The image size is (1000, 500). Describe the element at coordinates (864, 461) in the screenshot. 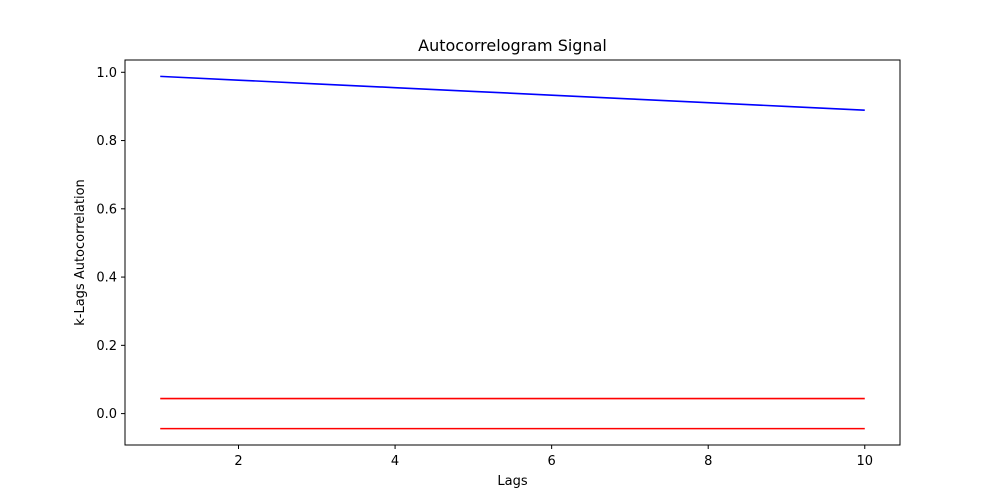

I see `x-tick-label: 10` at that location.